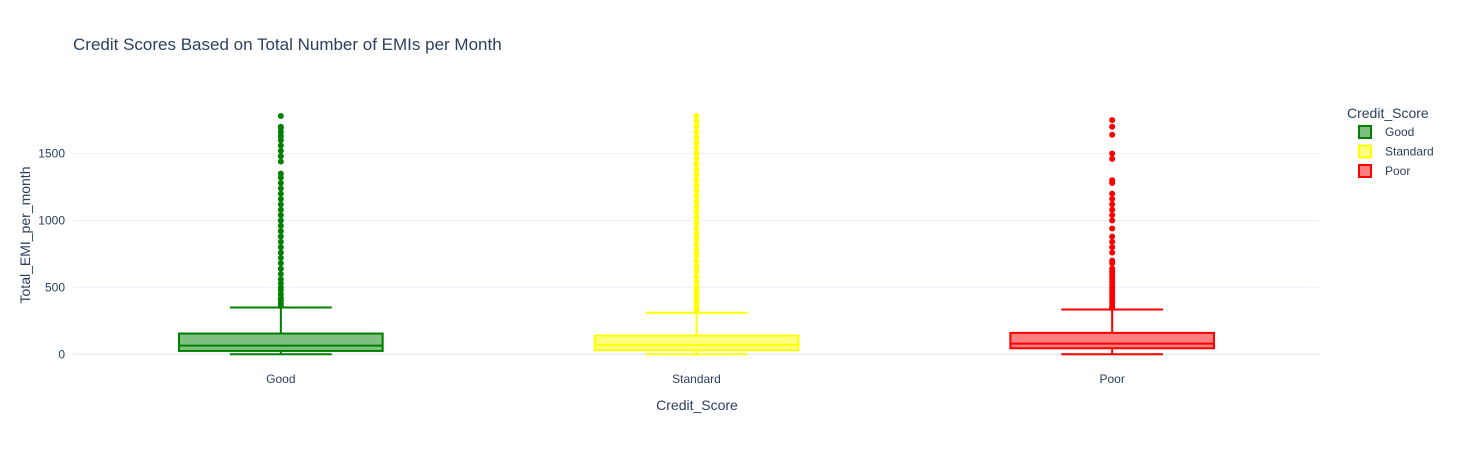  What do you see at coordinates (1397, 171) in the screenshot?
I see `legend-label: Poor` at bounding box center [1397, 171].